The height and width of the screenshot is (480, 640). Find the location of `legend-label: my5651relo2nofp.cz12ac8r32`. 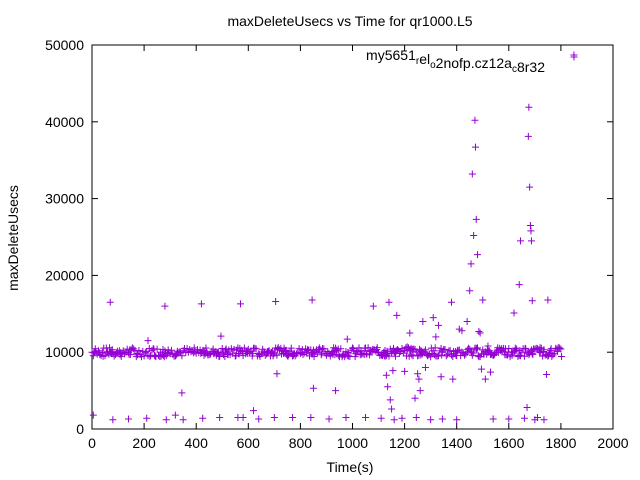

legend-label: my5651relo2nofp.cz12ac8r32 is located at coordinates (455, 61).